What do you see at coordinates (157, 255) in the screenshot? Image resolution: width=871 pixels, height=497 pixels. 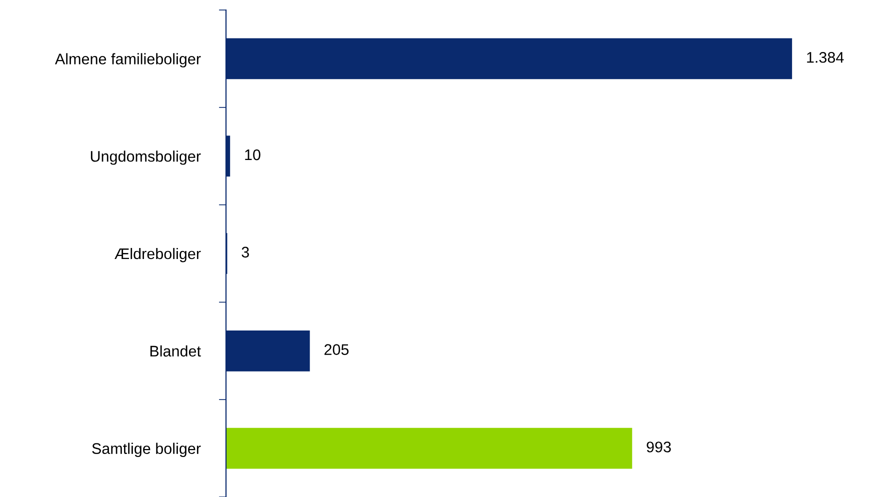 I see `y-tick-label: Ældreboliger` at bounding box center [157, 255].